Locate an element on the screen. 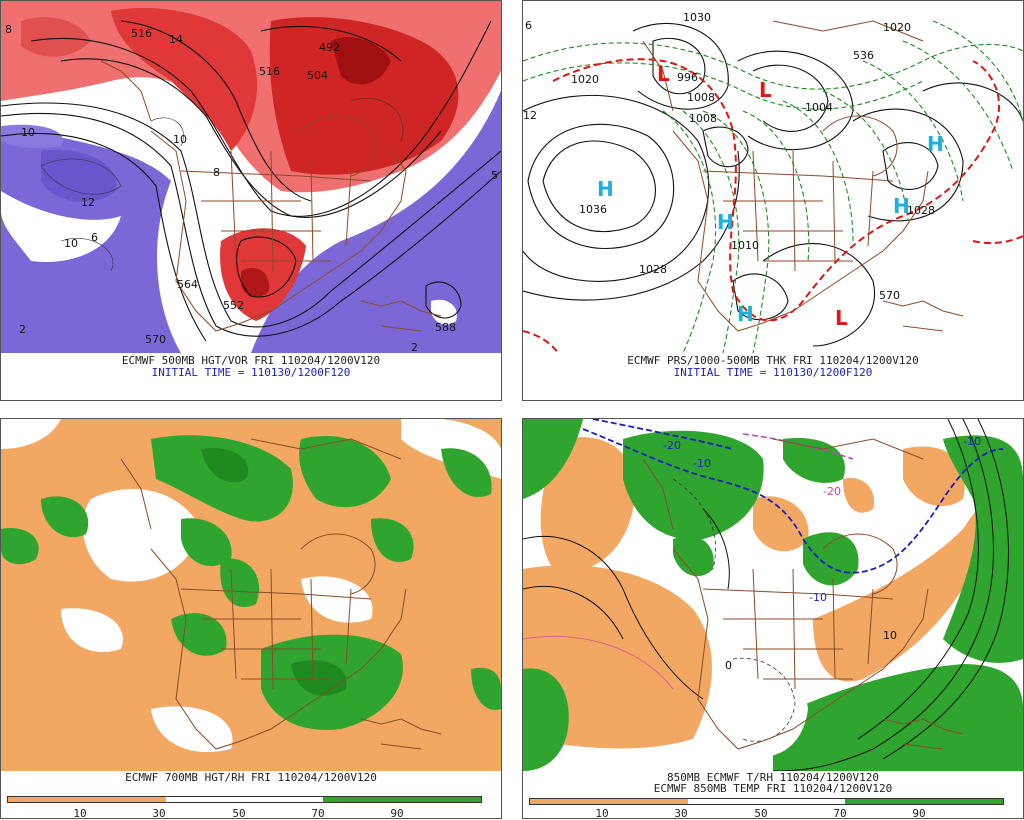  contour-label: 552 is located at coordinates (233, 305).